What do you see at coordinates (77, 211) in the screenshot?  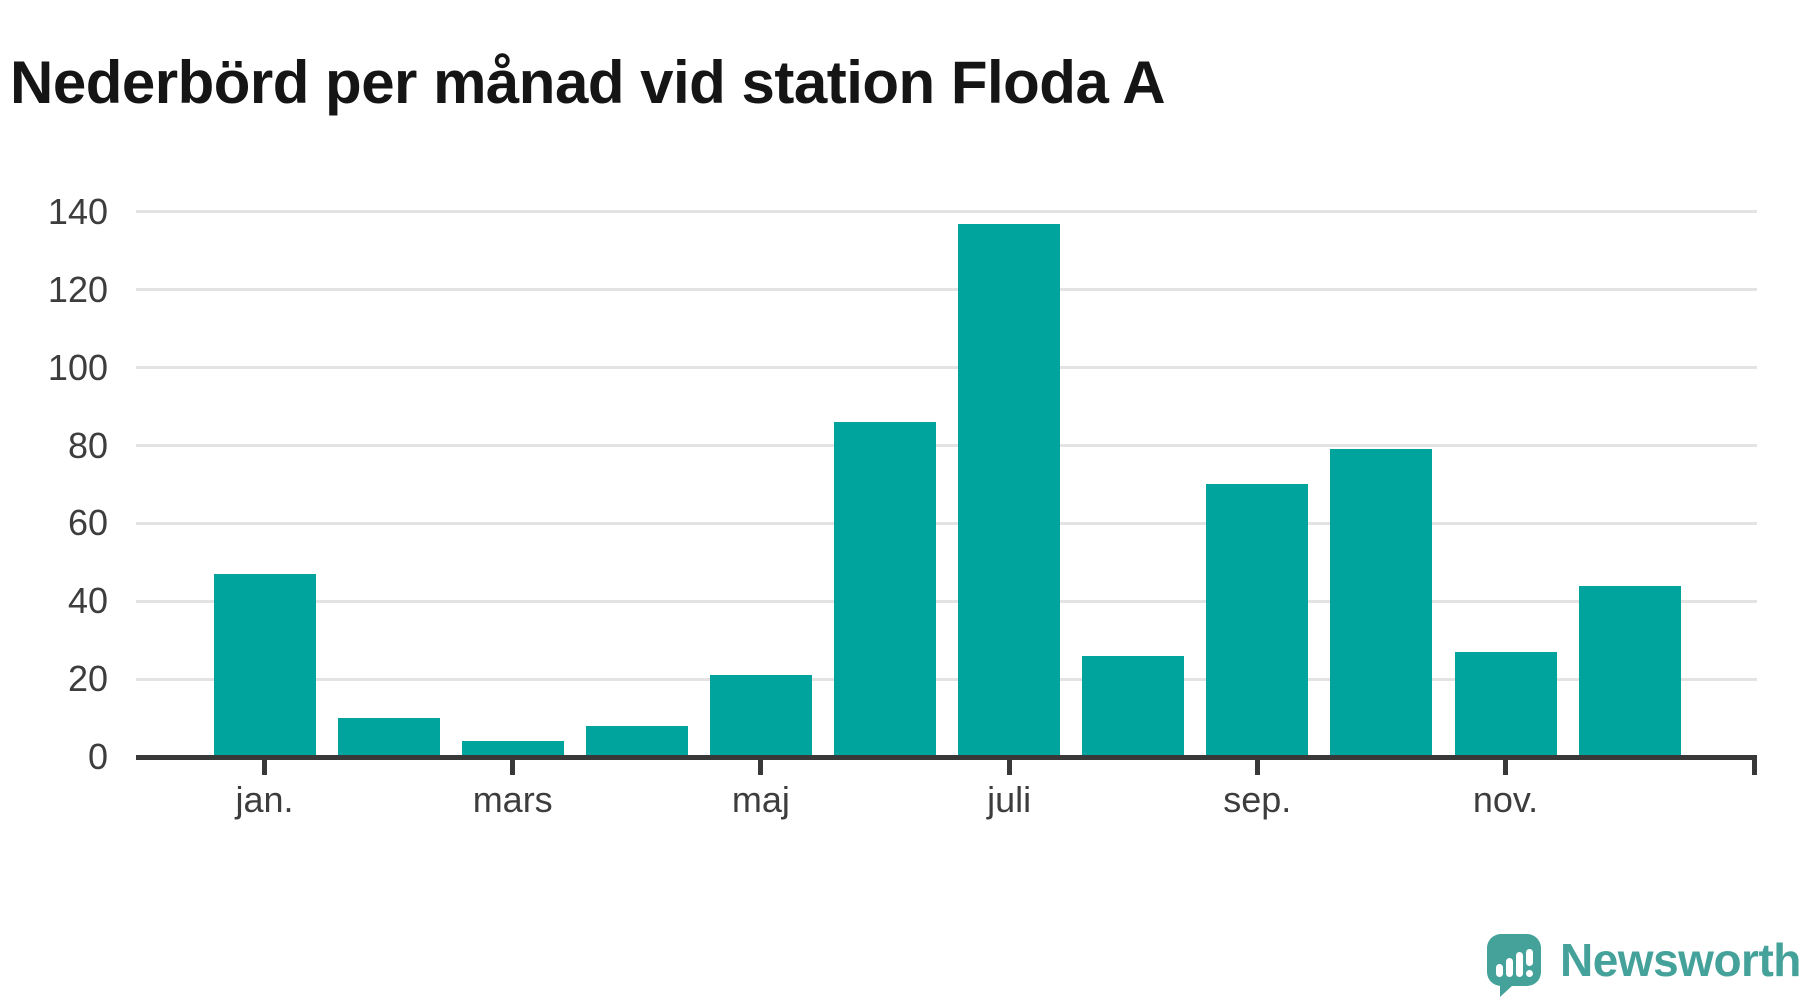 I see `y-axis-label-140: 140` at bounding box center [77, 211].